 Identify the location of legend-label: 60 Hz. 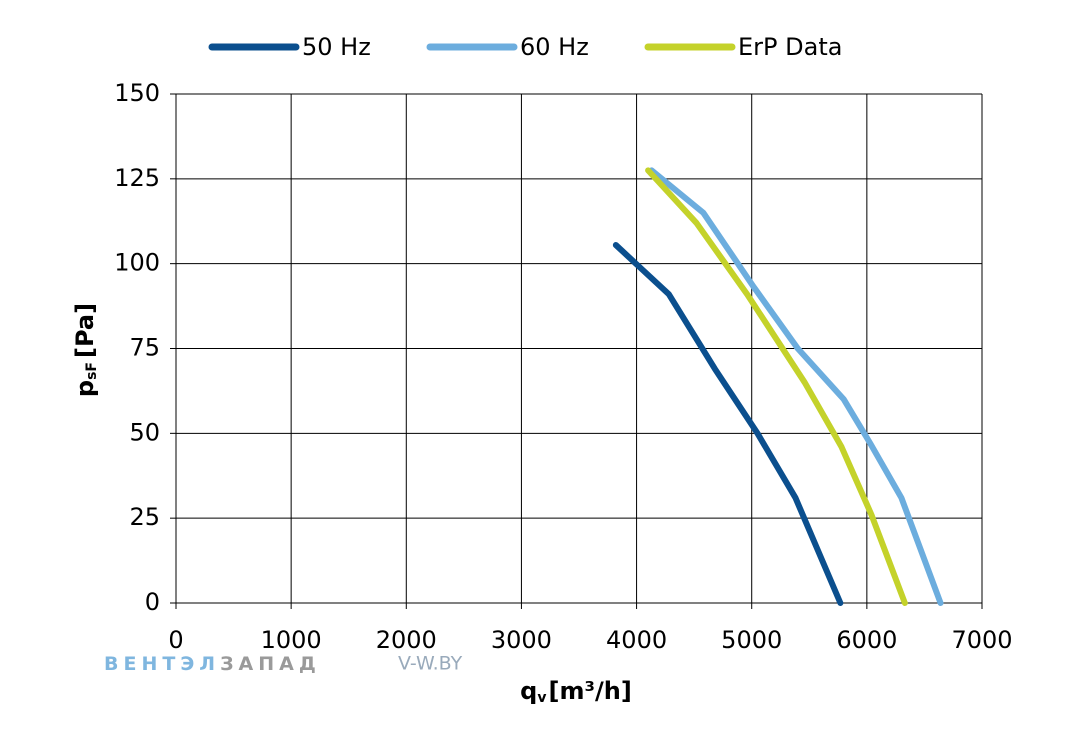
(554, 47).